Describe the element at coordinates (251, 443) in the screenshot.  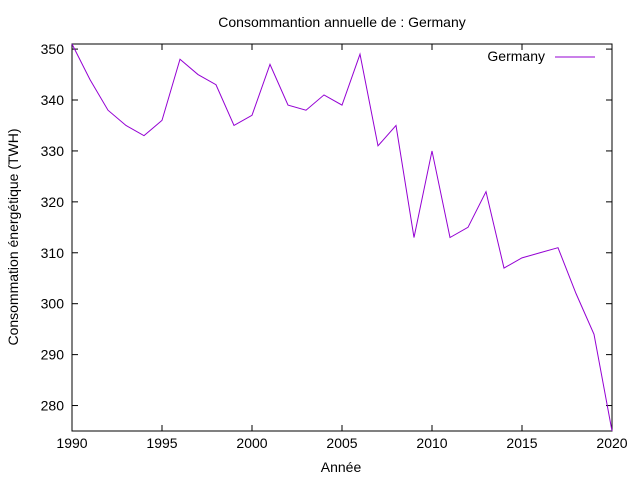
I see `x-tick-label: 2000` at that location.